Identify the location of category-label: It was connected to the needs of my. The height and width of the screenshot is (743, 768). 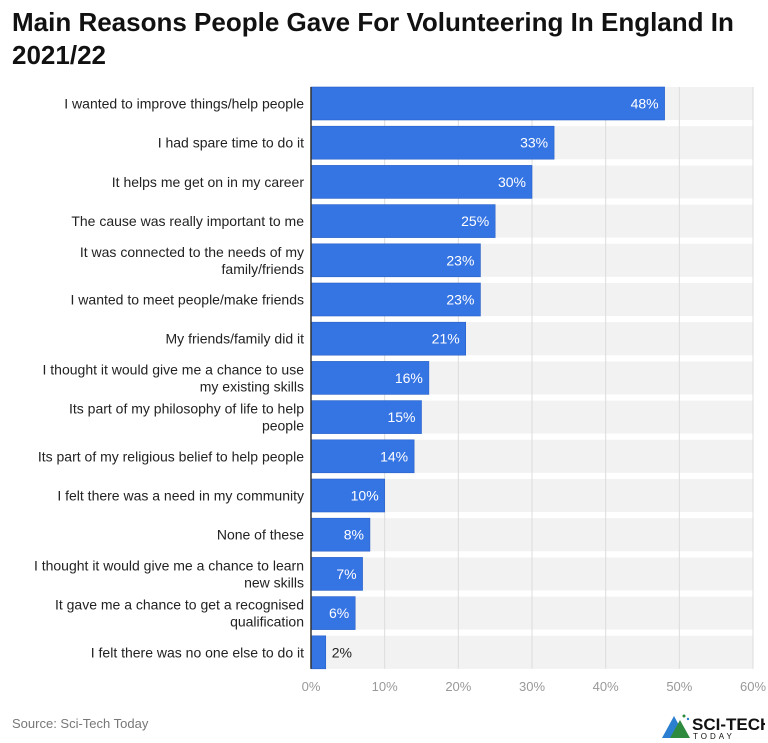
(192, 252).